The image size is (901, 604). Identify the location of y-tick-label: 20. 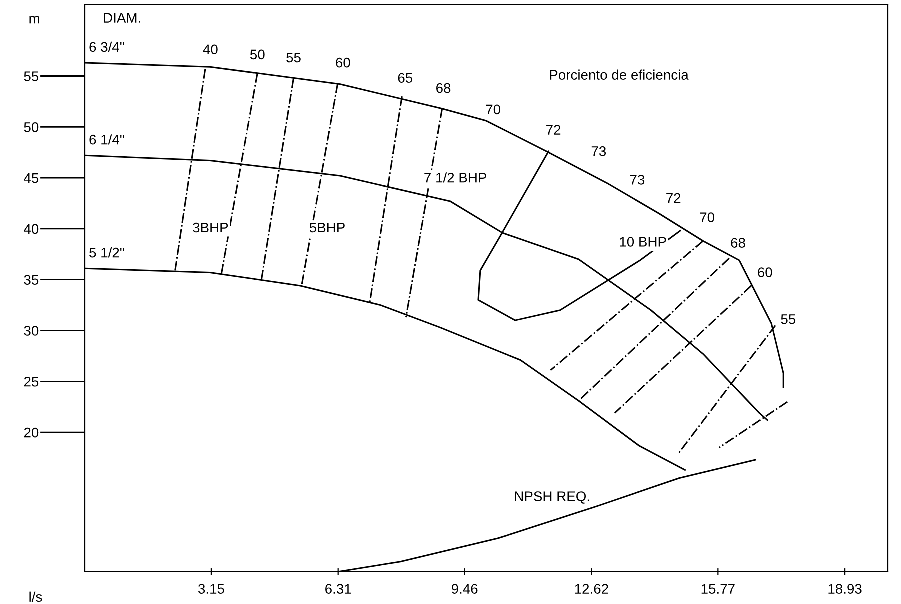
(31, 433).